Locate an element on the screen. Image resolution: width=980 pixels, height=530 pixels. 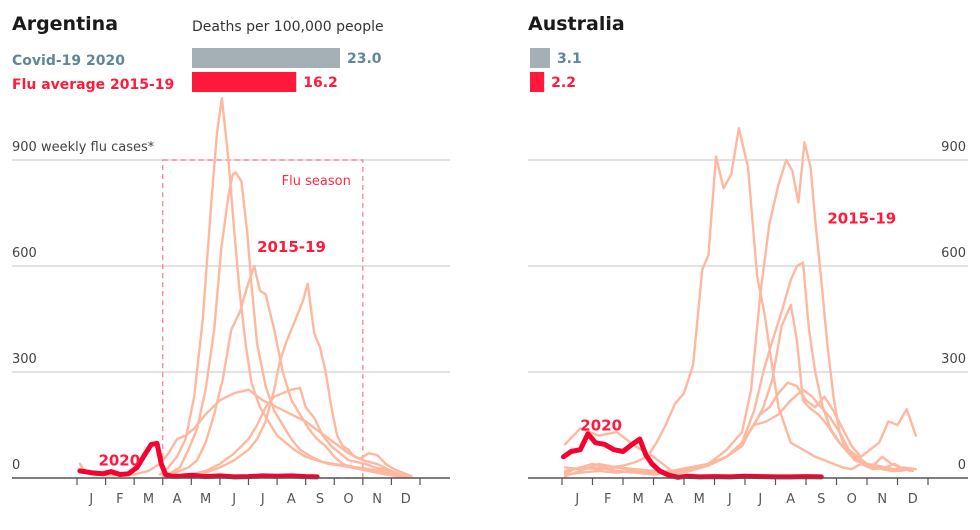
legend-flu-label: Flu average 2015-19 is located at coordinates (93, 85).